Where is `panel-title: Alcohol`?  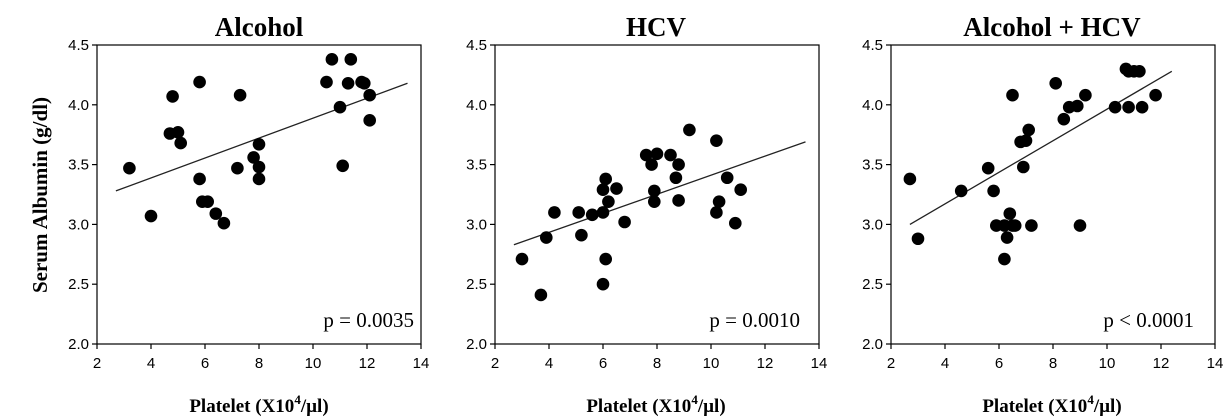 panel-title: Alcohol is located at coordinates (259, 27).